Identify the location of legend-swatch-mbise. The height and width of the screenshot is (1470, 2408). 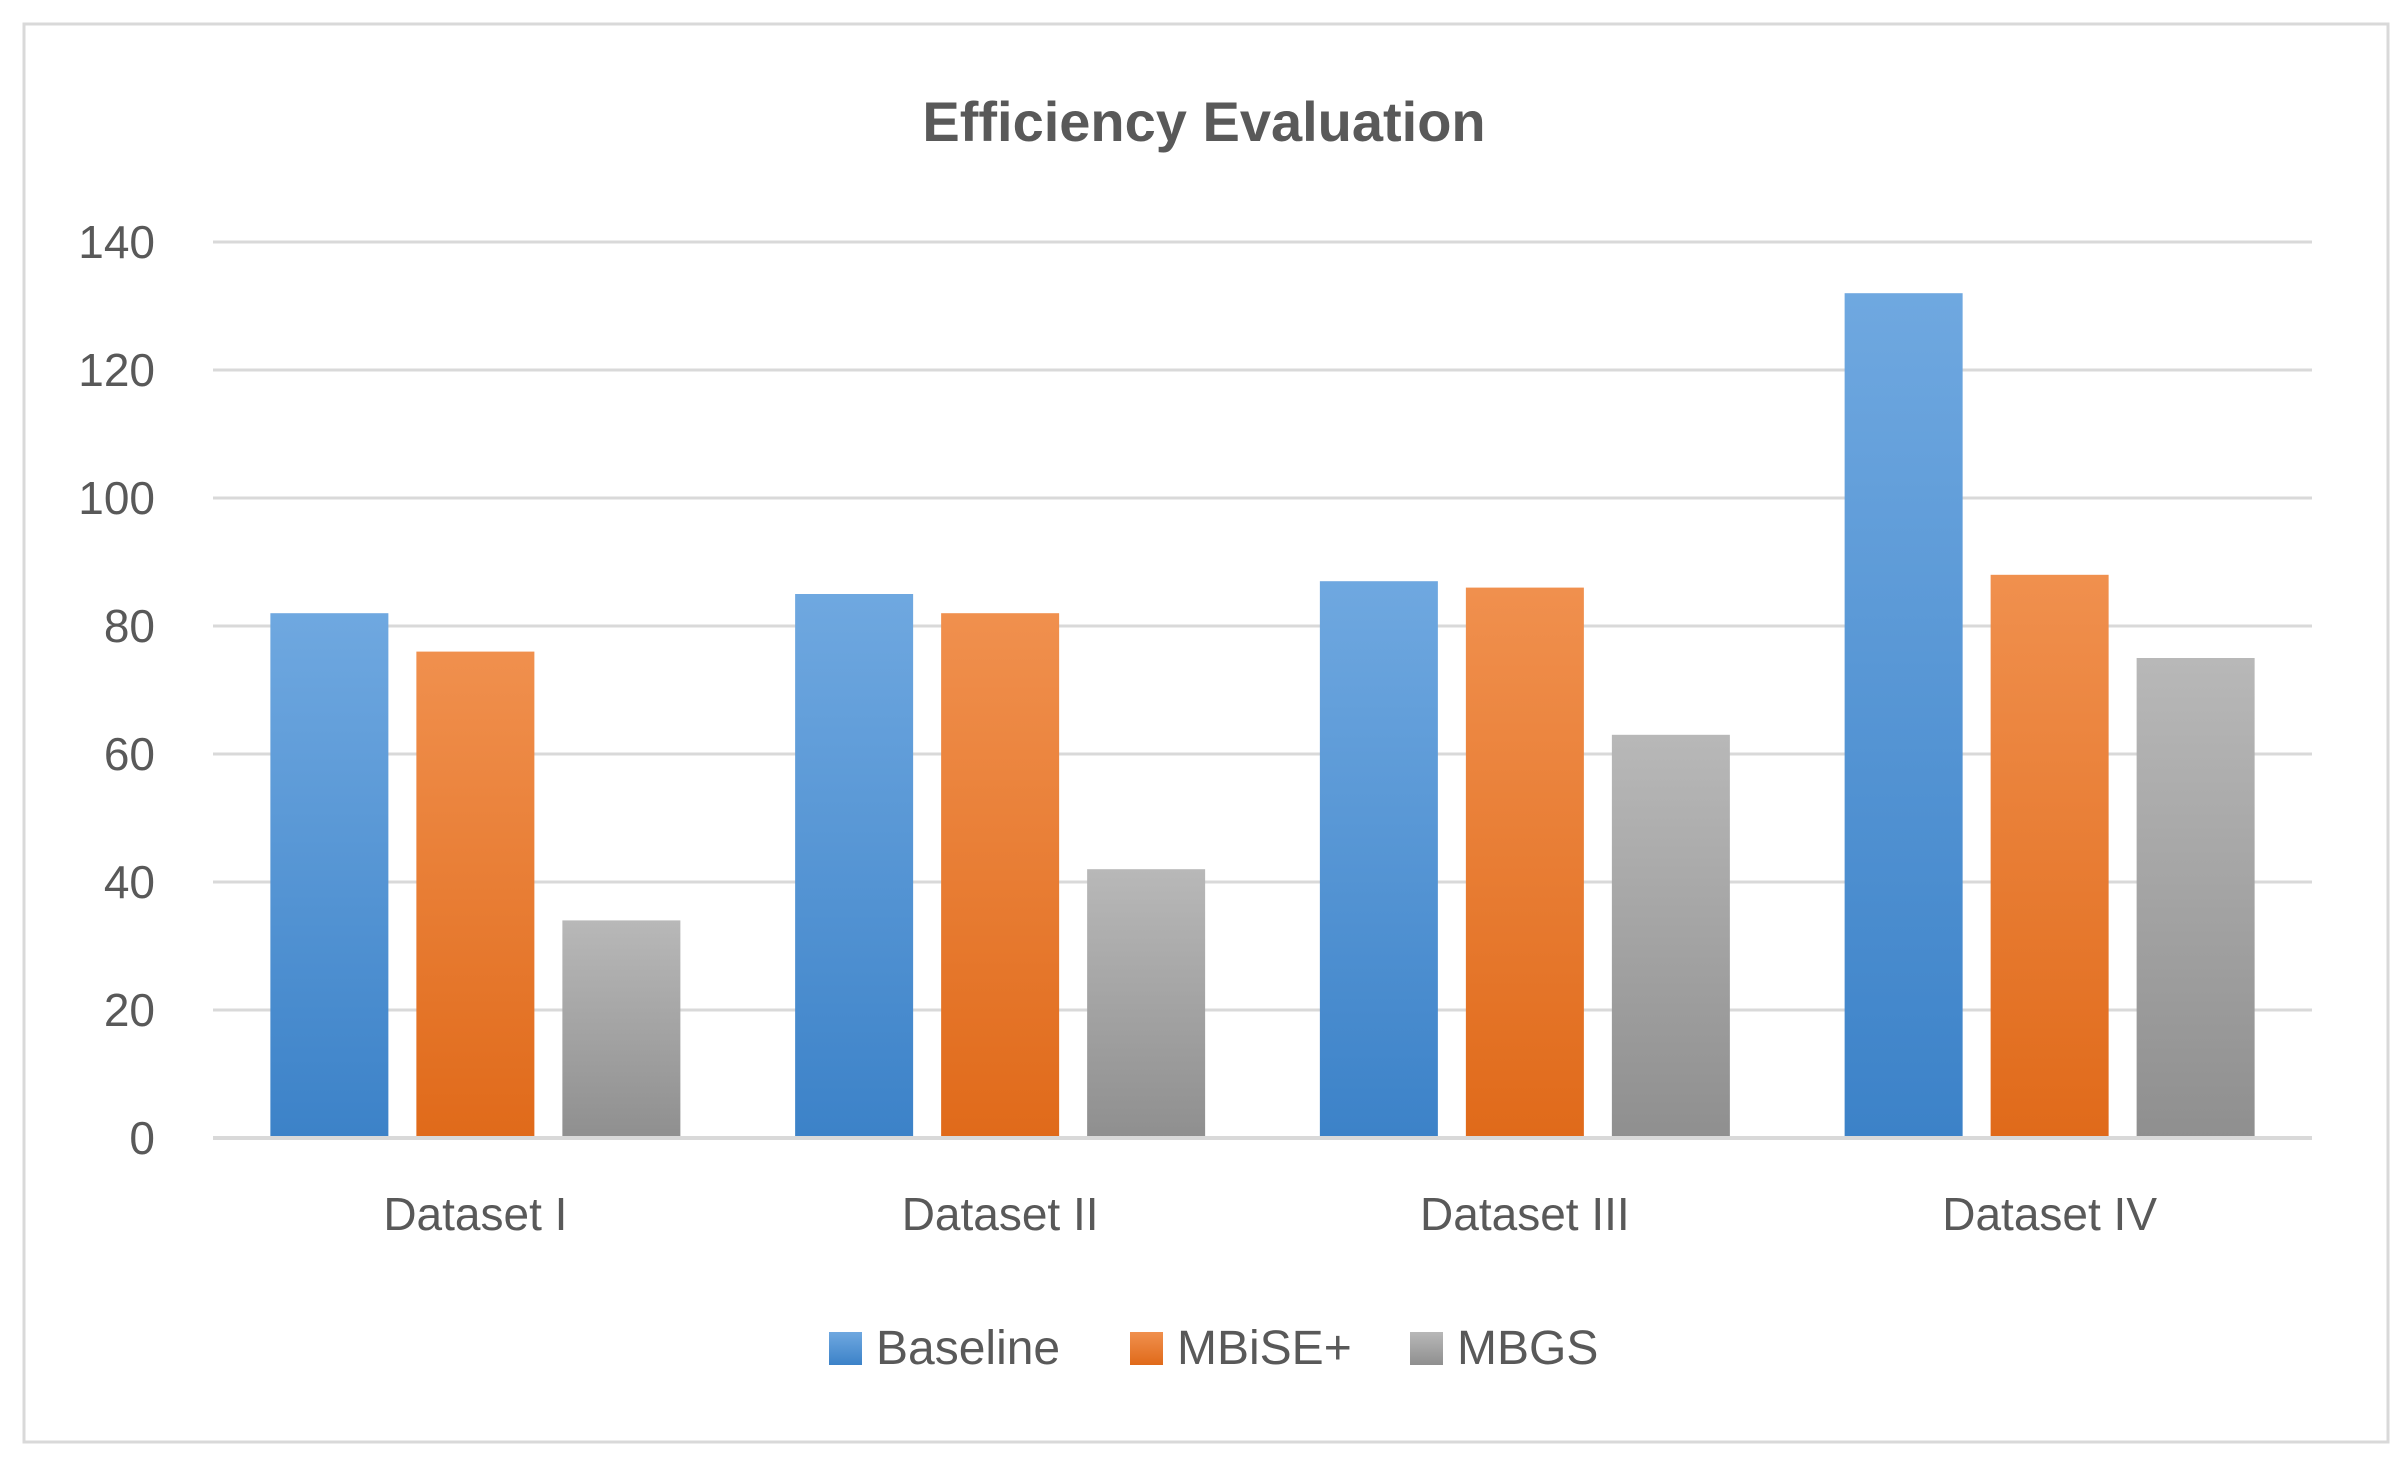
(1146, 1348).